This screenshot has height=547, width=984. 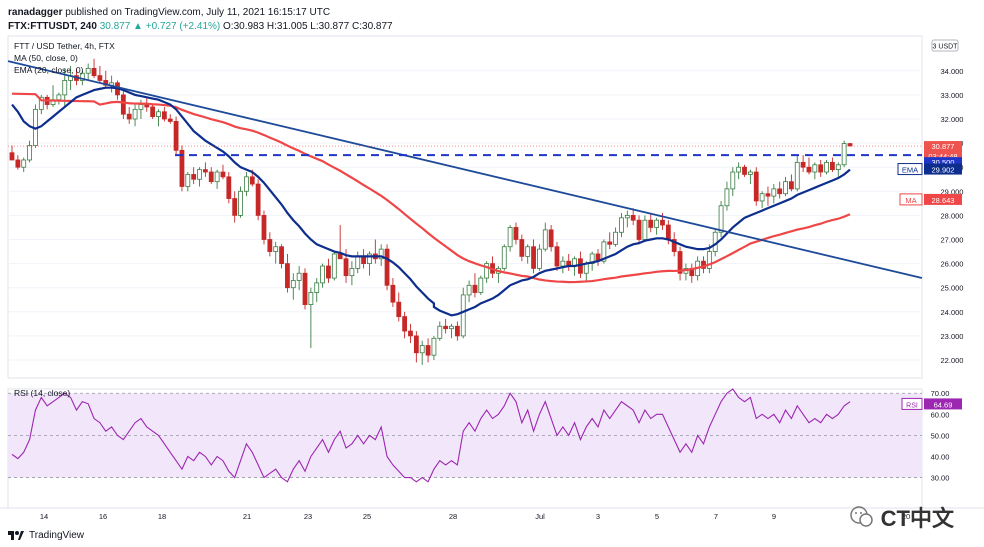 I want to click on time-tick-label: 16, so click(x=103, y=516).